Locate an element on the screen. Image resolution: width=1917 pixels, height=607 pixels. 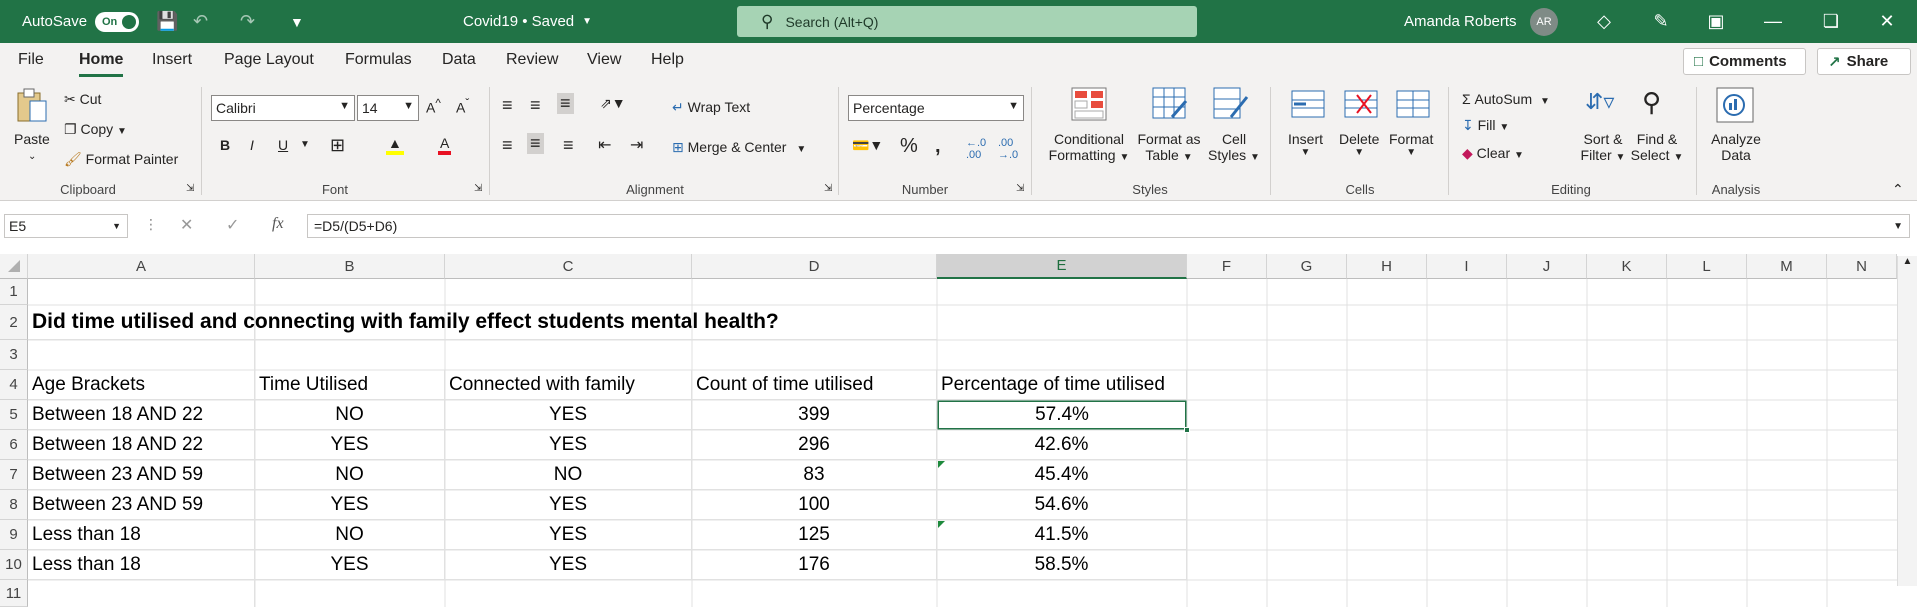
insert-cells-icon is located at coordinates (1308, 104).